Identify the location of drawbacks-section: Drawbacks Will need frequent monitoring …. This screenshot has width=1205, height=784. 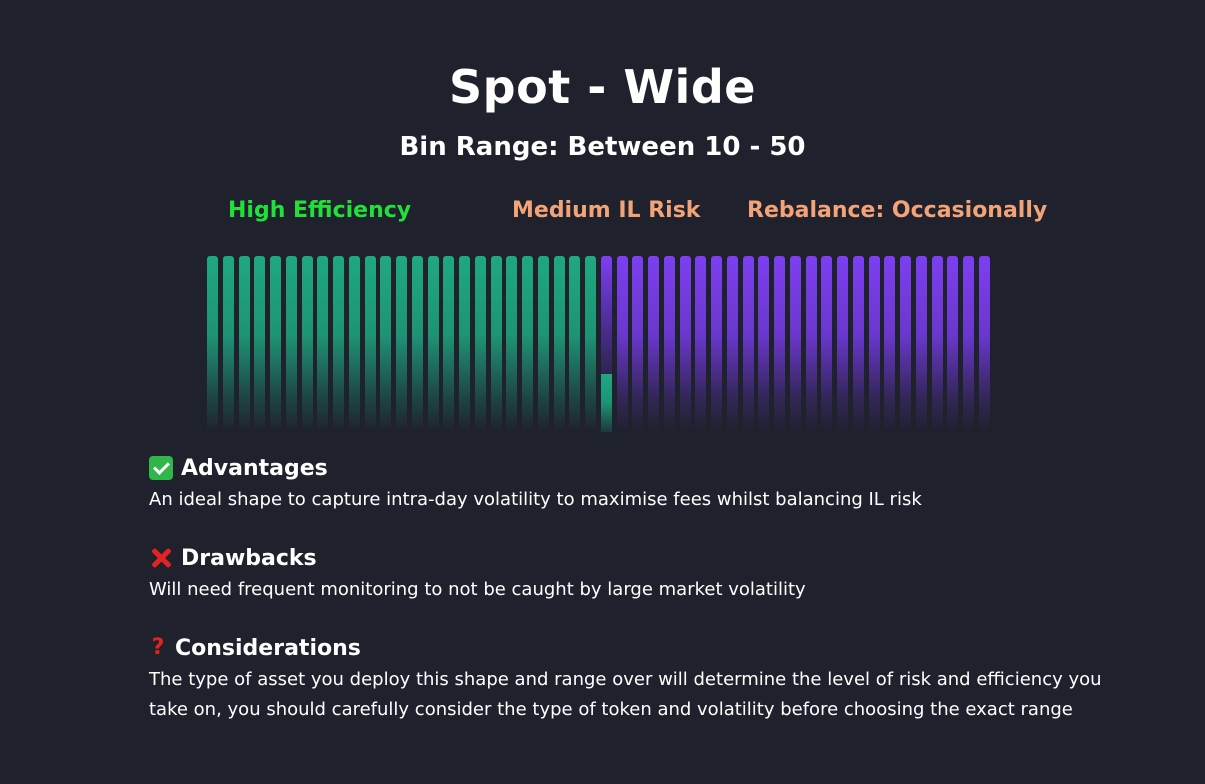
(644, 574).